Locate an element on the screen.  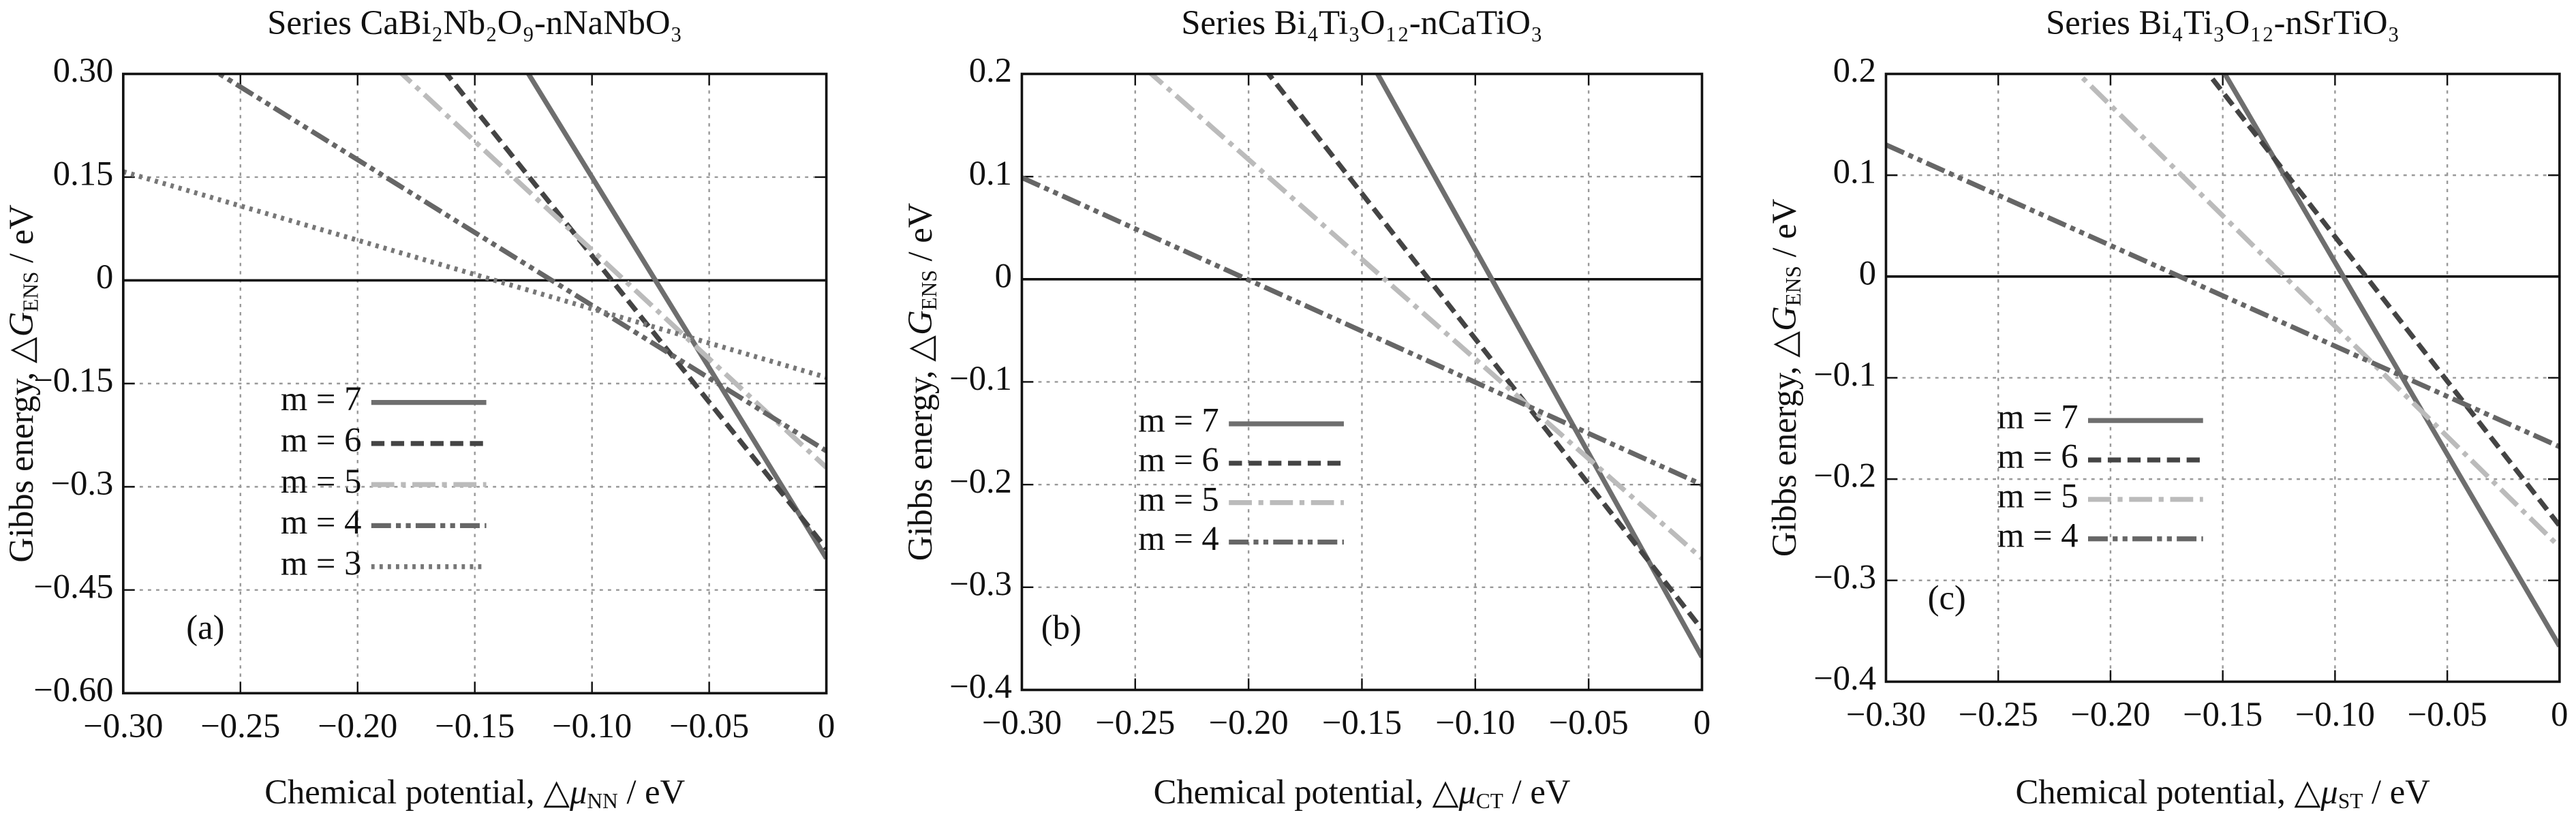
axis-label-sub: ENS is located at coordinates (30, 292).